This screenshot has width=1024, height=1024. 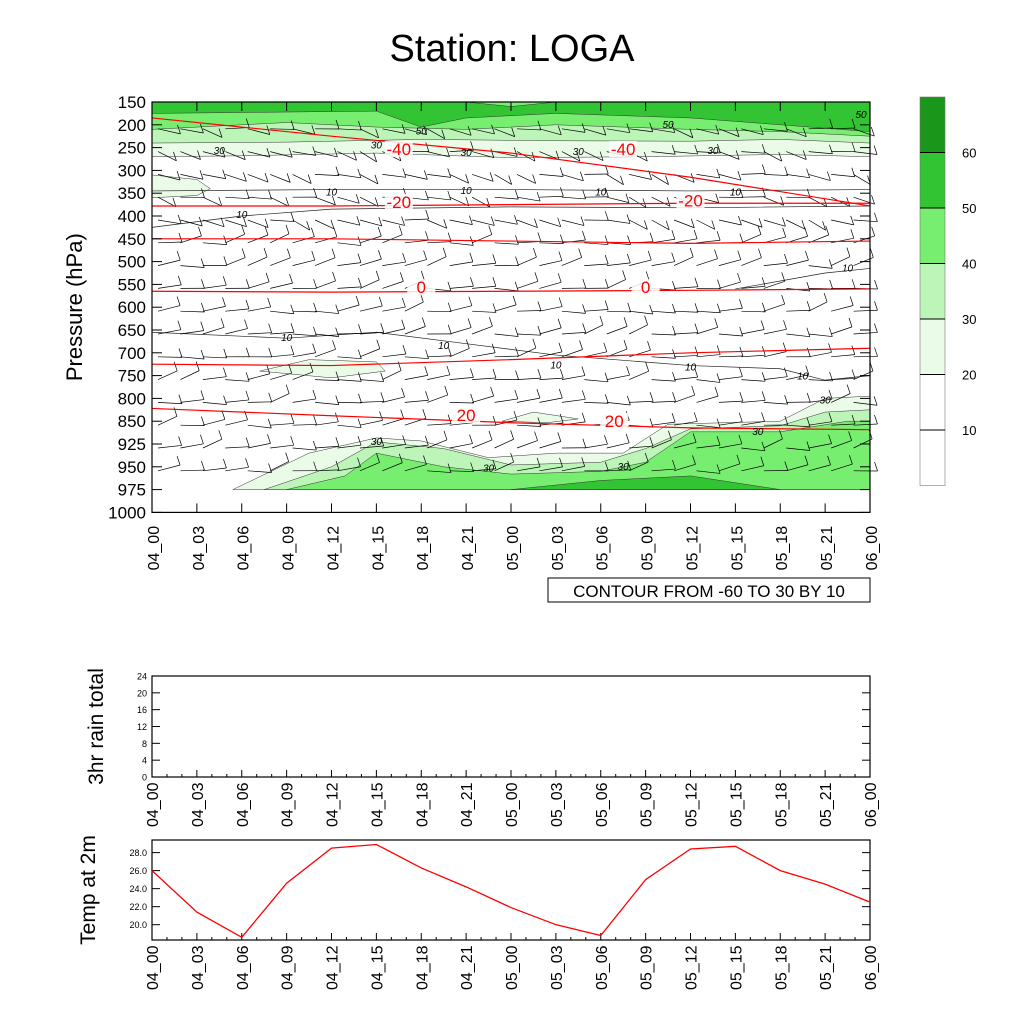 I want to click on temperature-label: -20, so click(x=399, y=202).